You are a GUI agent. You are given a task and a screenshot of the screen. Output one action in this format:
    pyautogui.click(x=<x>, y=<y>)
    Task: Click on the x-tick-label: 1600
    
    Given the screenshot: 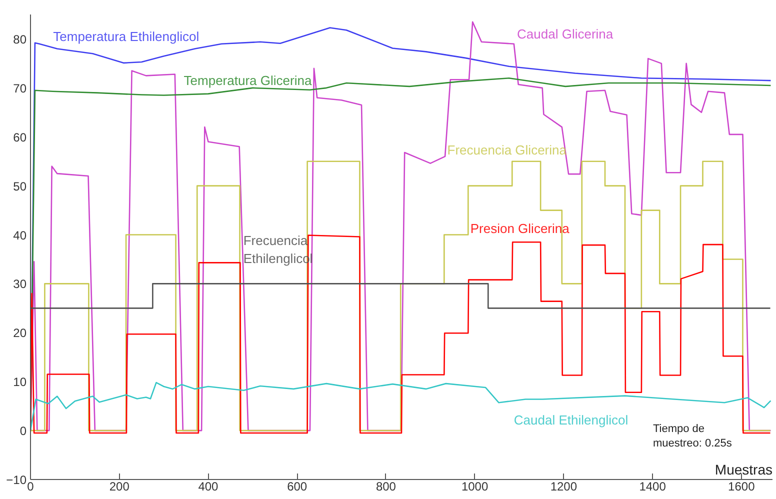 What is the action you would take?
    pyautogui.click(x=742, y=487)
    